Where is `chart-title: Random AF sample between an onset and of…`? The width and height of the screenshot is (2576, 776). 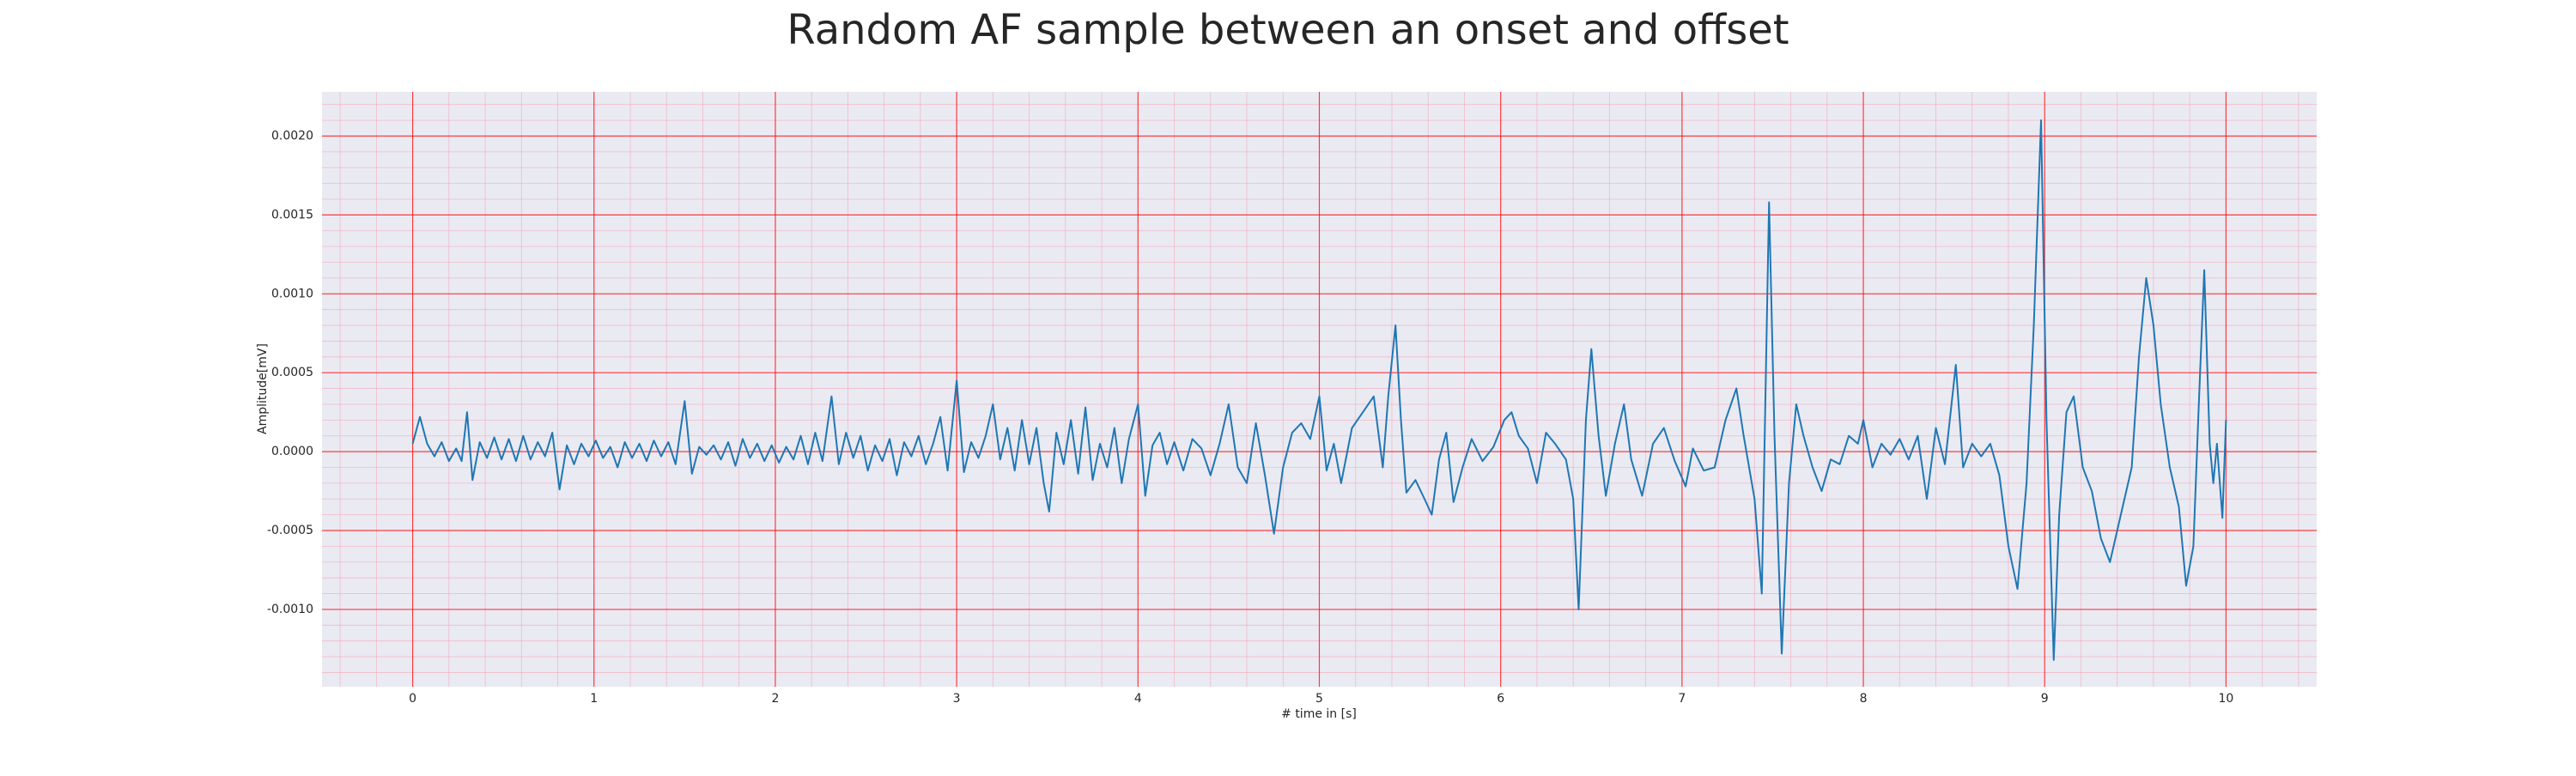 chart-title: Random AF sample between an onset and of… is located at coordinates (1288, 30).